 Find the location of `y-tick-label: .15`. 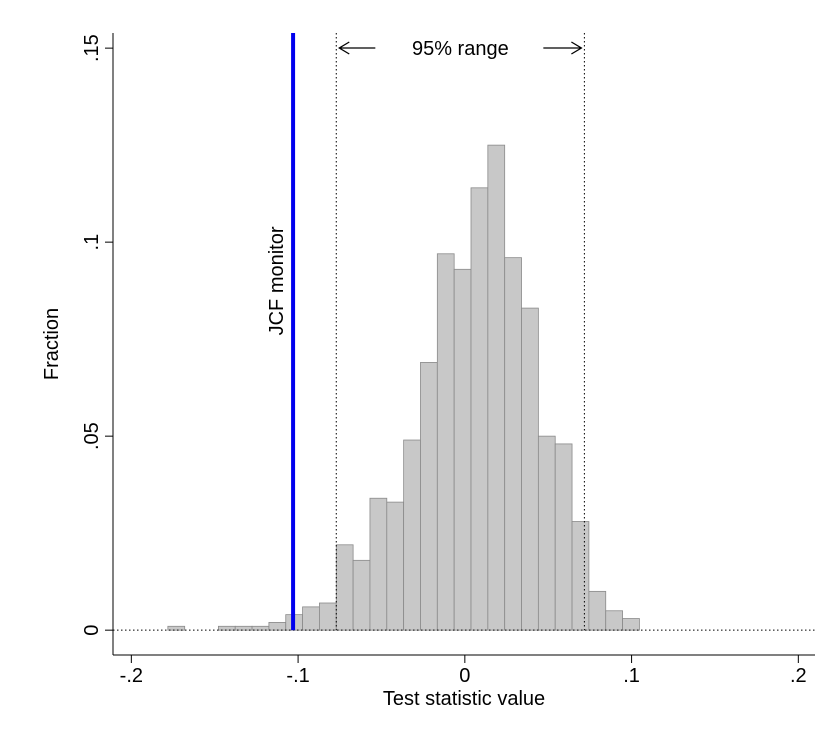

y-tick-label: .15 is located at coordinates (92, 48).